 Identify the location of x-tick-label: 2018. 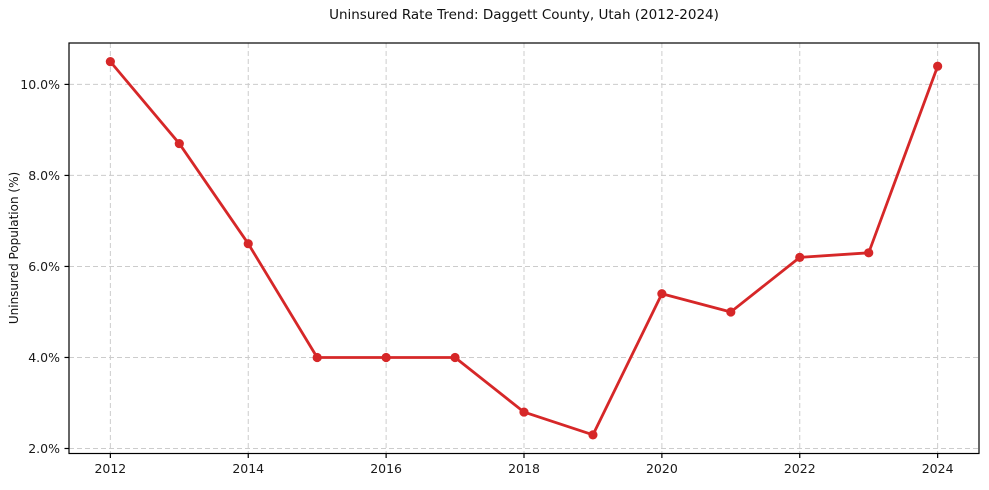
(524, 468).